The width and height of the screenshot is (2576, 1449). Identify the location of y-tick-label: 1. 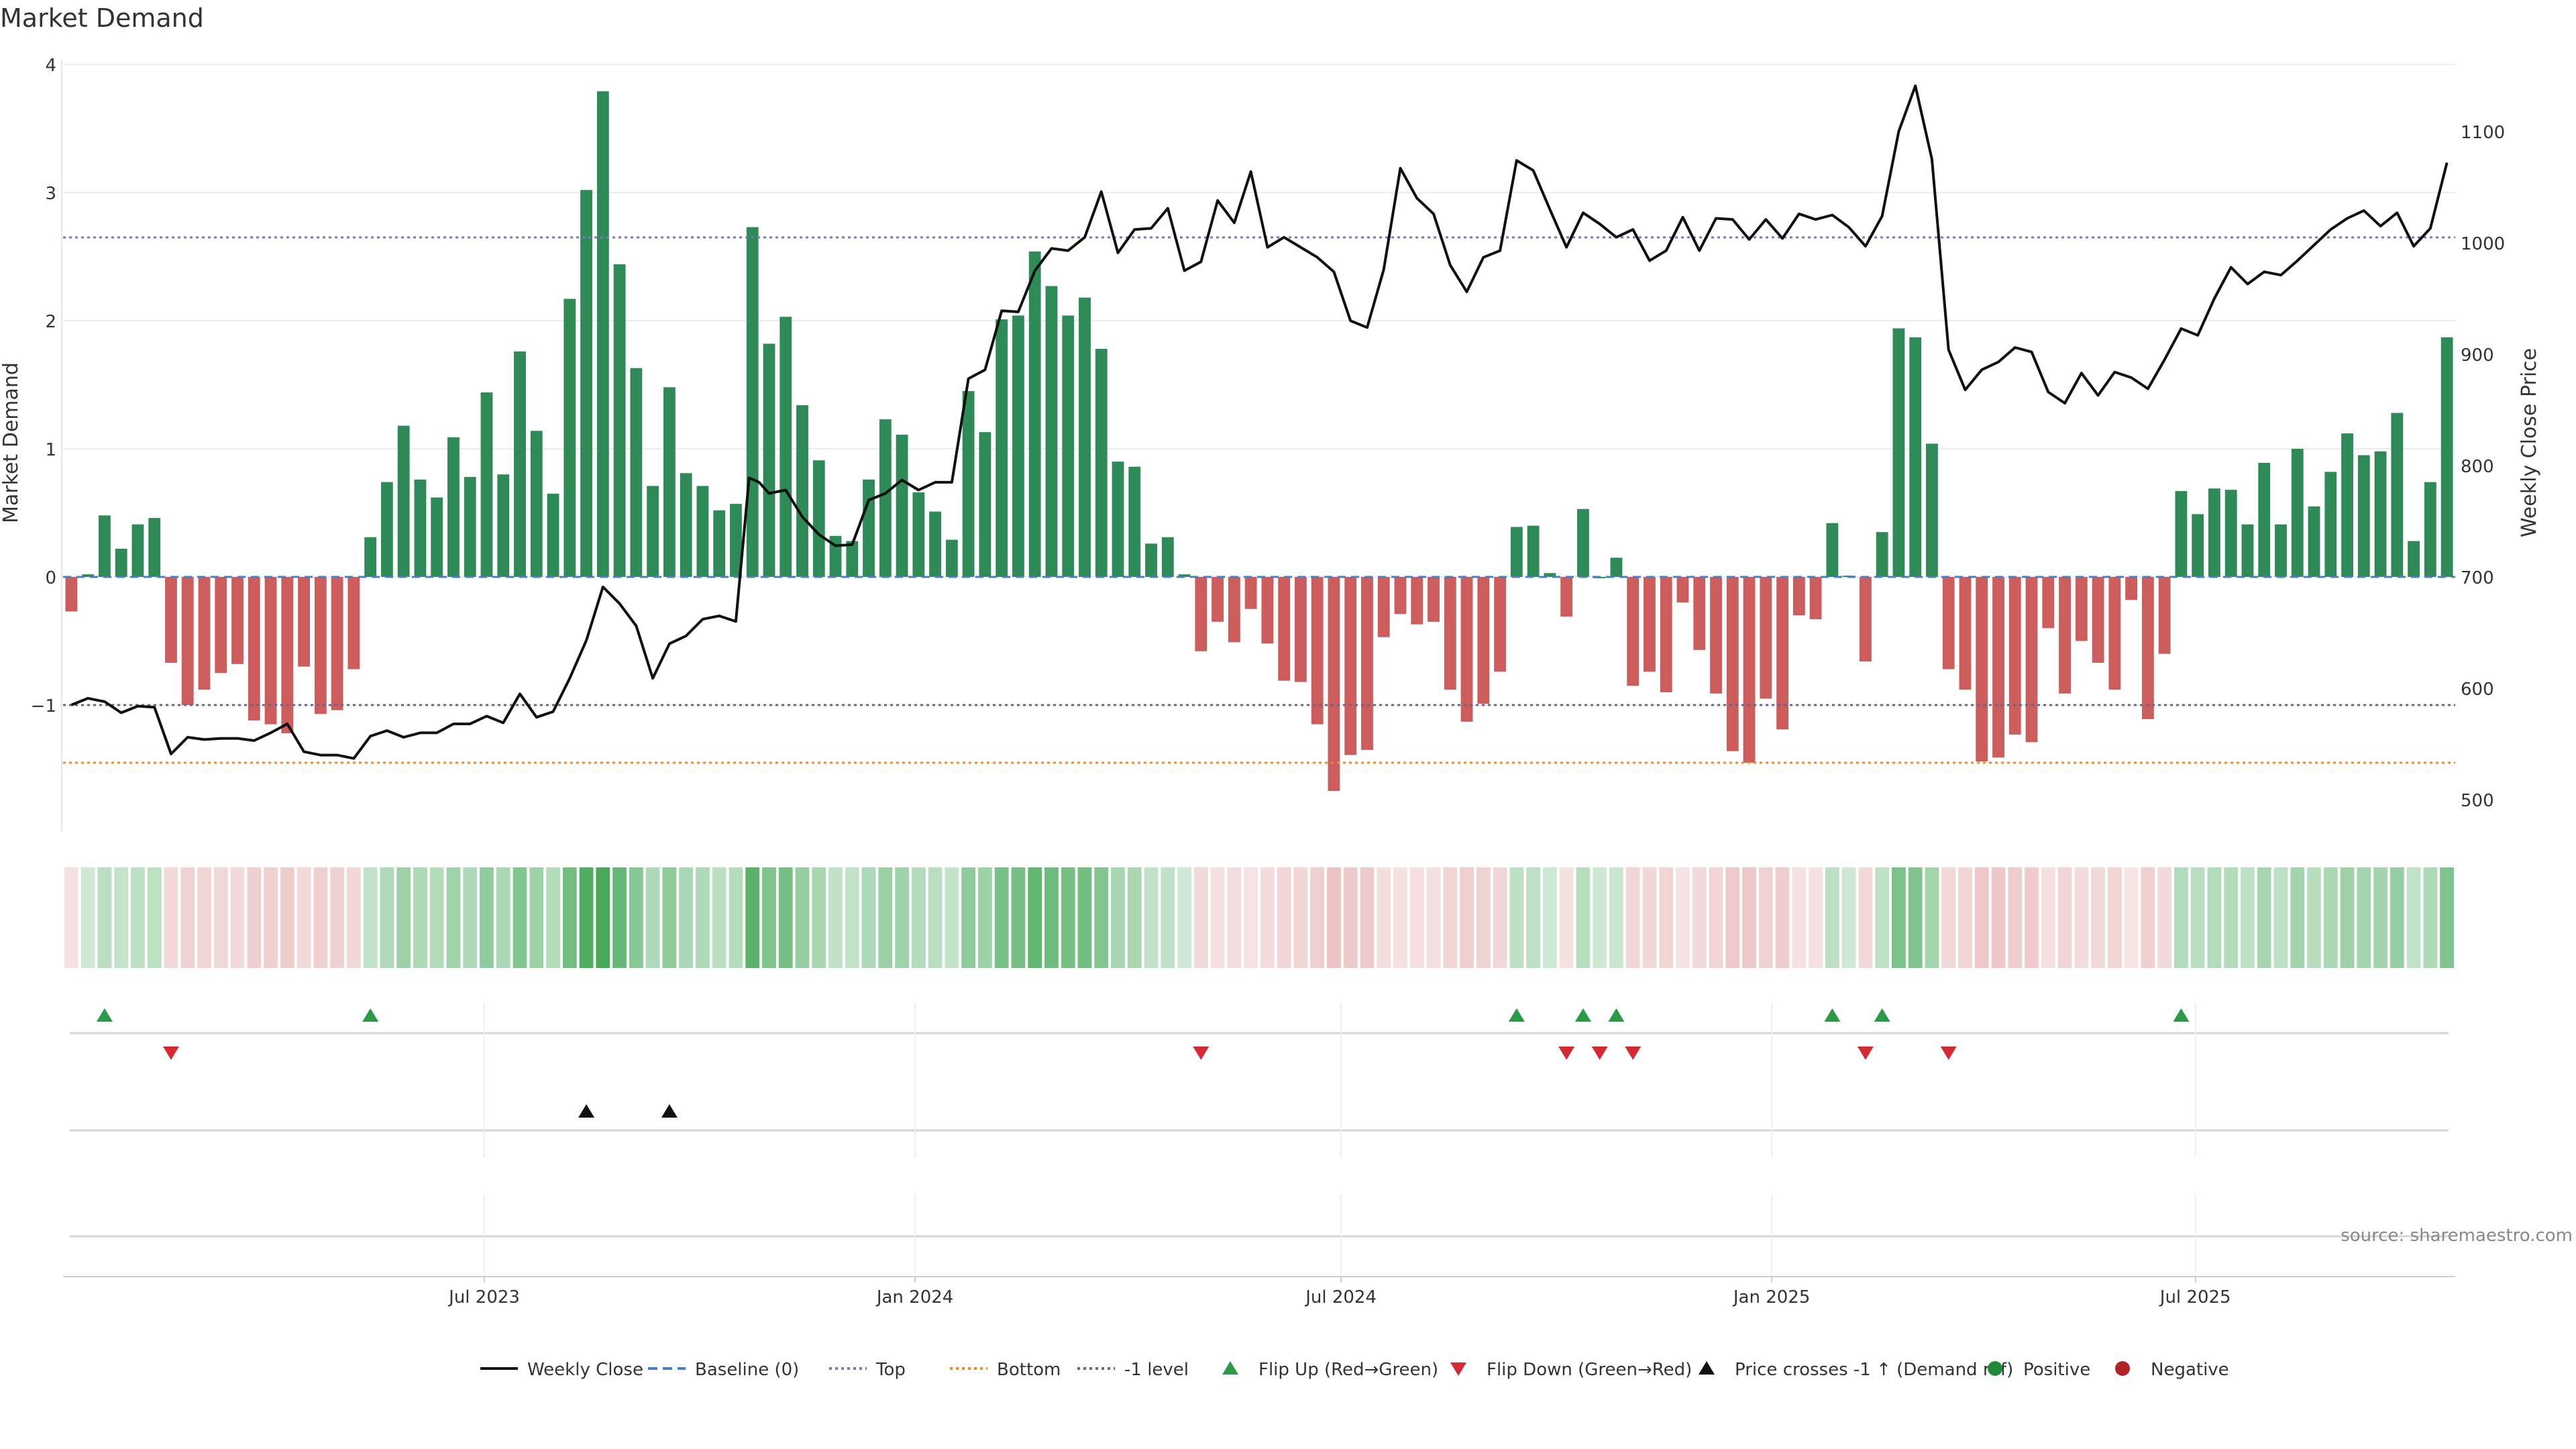
(50, 450).